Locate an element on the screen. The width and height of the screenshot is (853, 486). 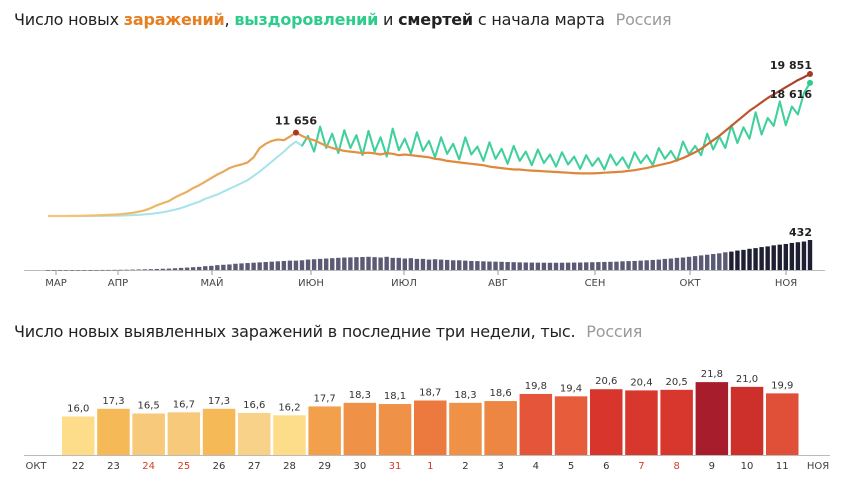
month-tick-label: ИЮЛ is located at coordinates (404, 283).